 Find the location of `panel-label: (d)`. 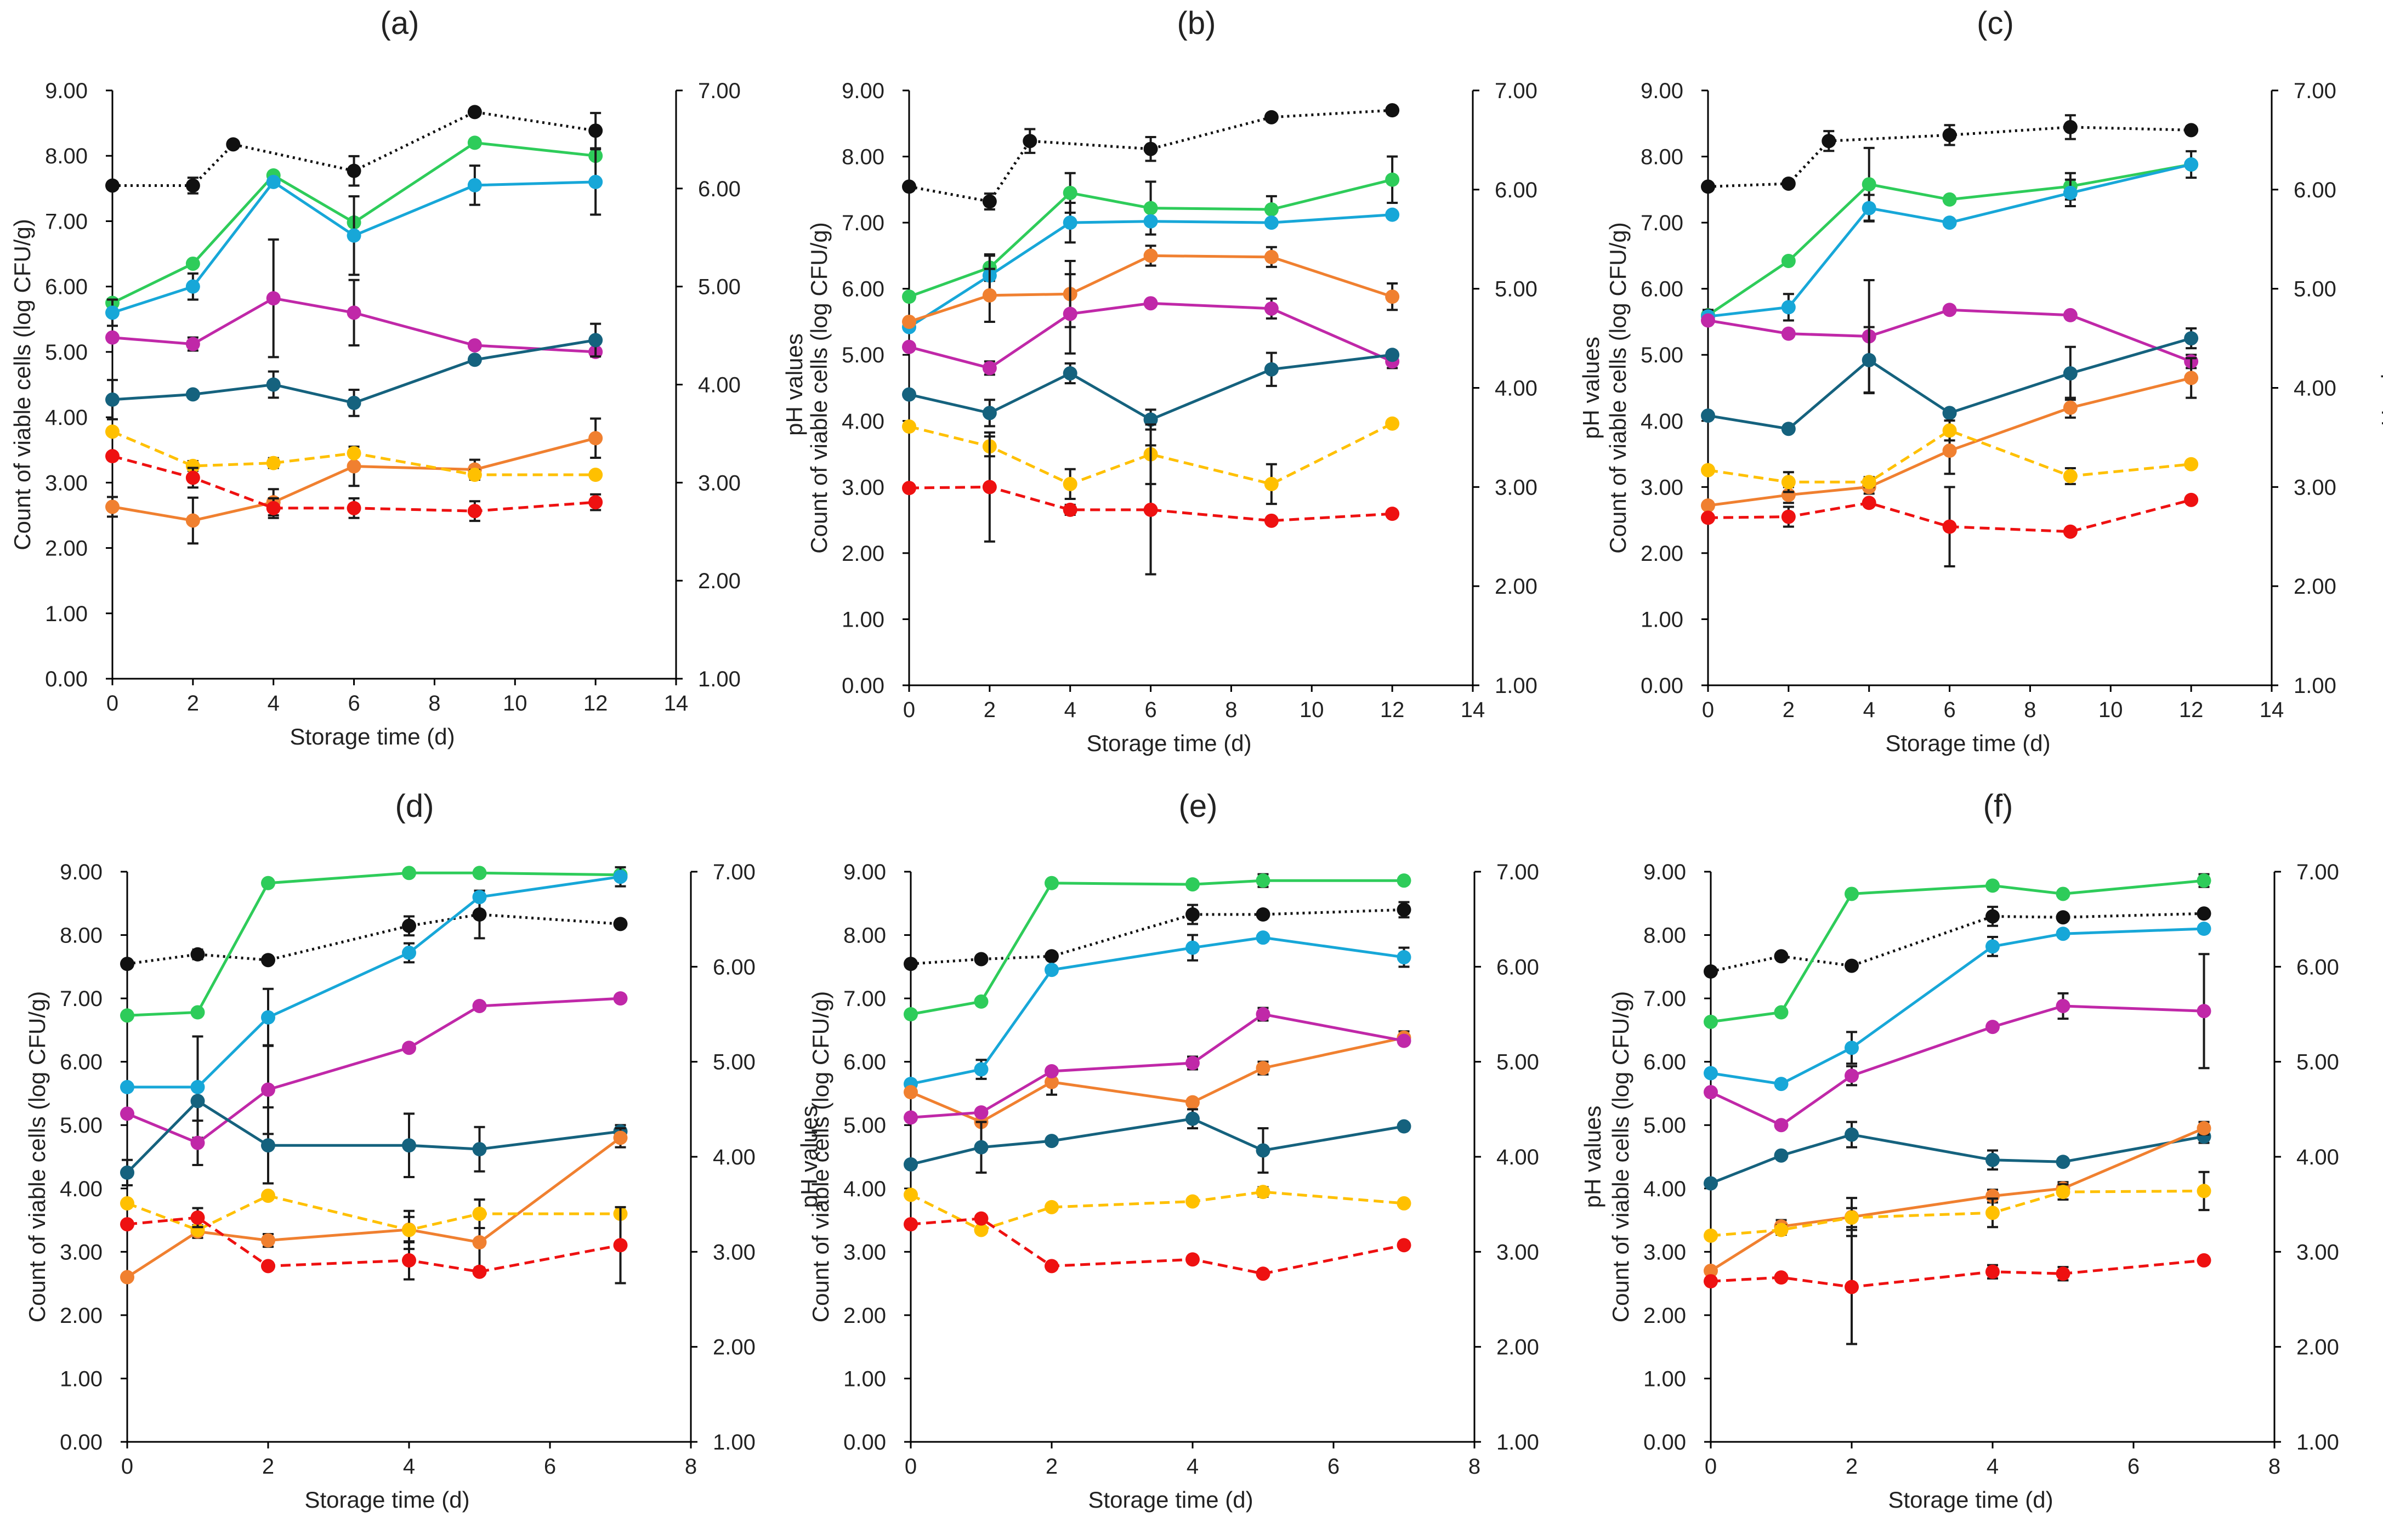

panel-label: (d) is located at coordinates (414, 806).